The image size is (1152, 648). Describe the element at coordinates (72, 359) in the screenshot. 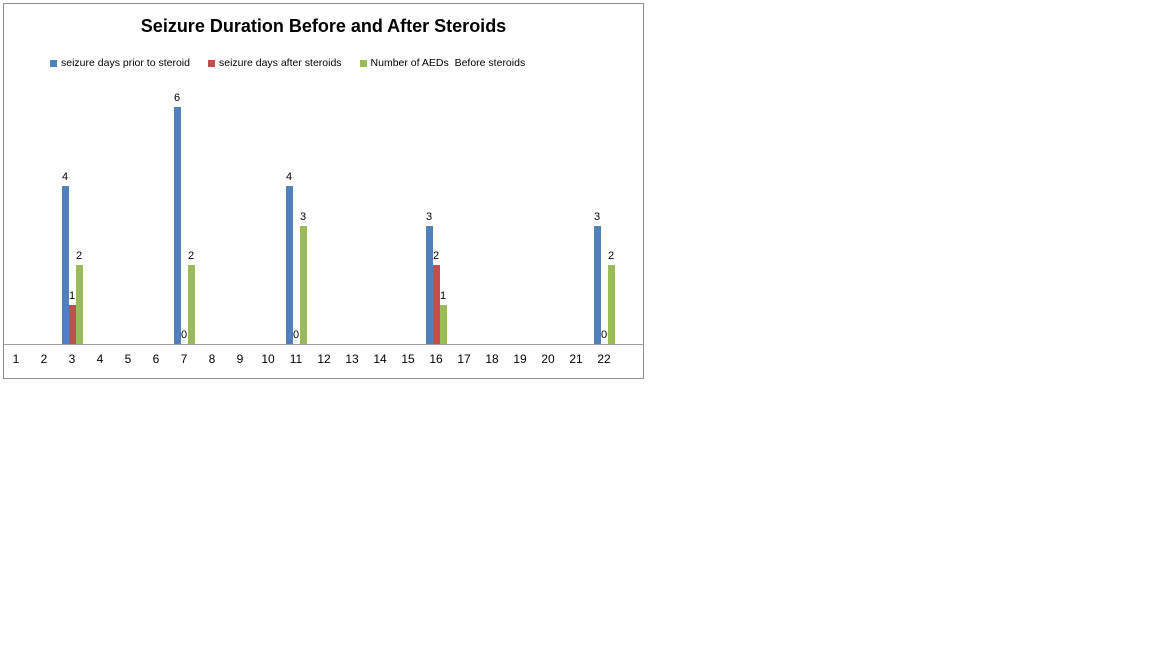

I see `x-axis-tick-label: 3` at that location.